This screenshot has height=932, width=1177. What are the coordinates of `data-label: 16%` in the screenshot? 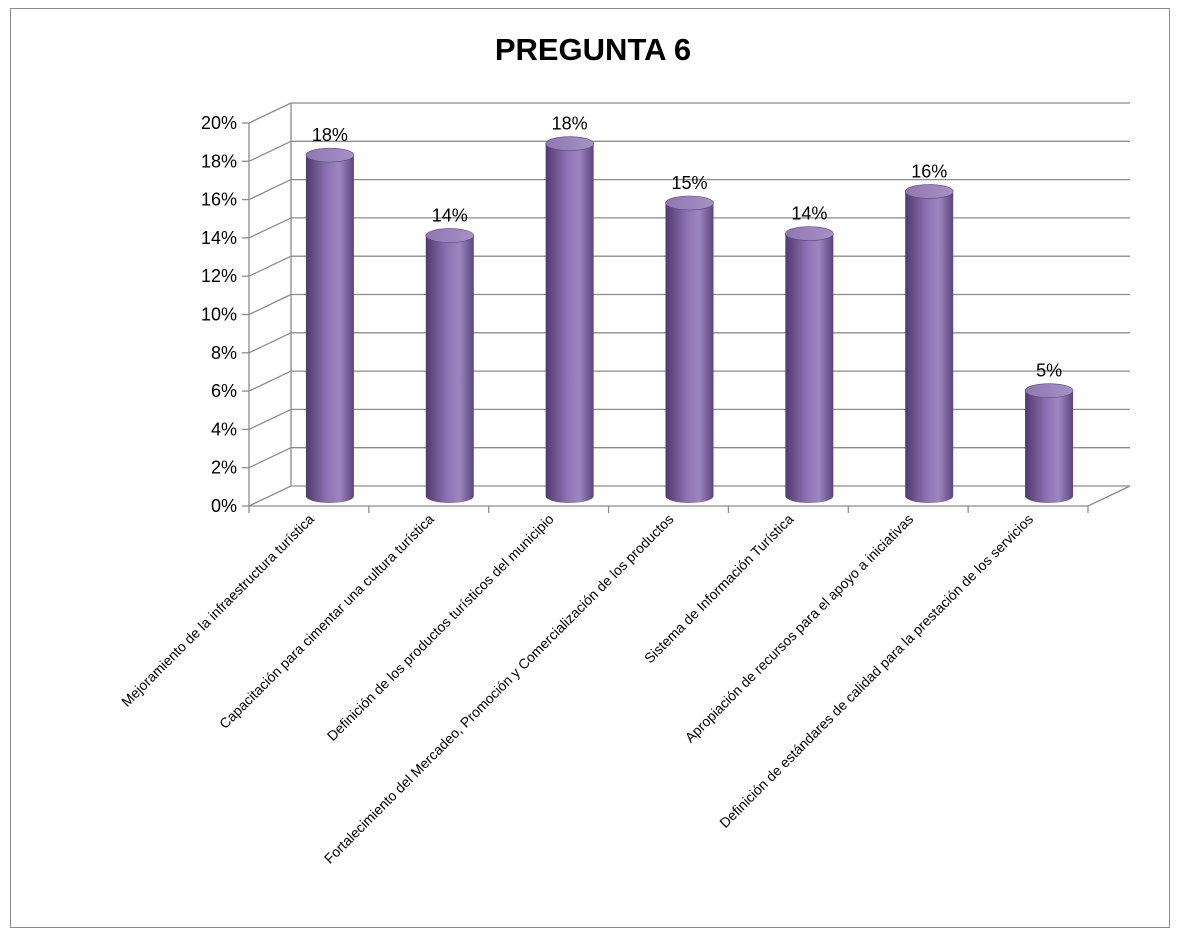 It's located at (929, 172).